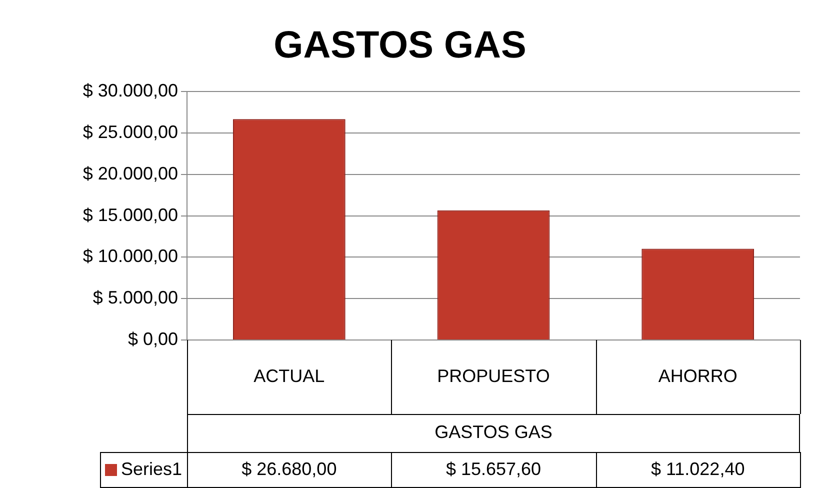 The height and width of the screenshot is (488, 818). Describe the element at coordinates (130, 173) in the screenshot. I see `y-tick-label: $ 20.000,00` at that location.